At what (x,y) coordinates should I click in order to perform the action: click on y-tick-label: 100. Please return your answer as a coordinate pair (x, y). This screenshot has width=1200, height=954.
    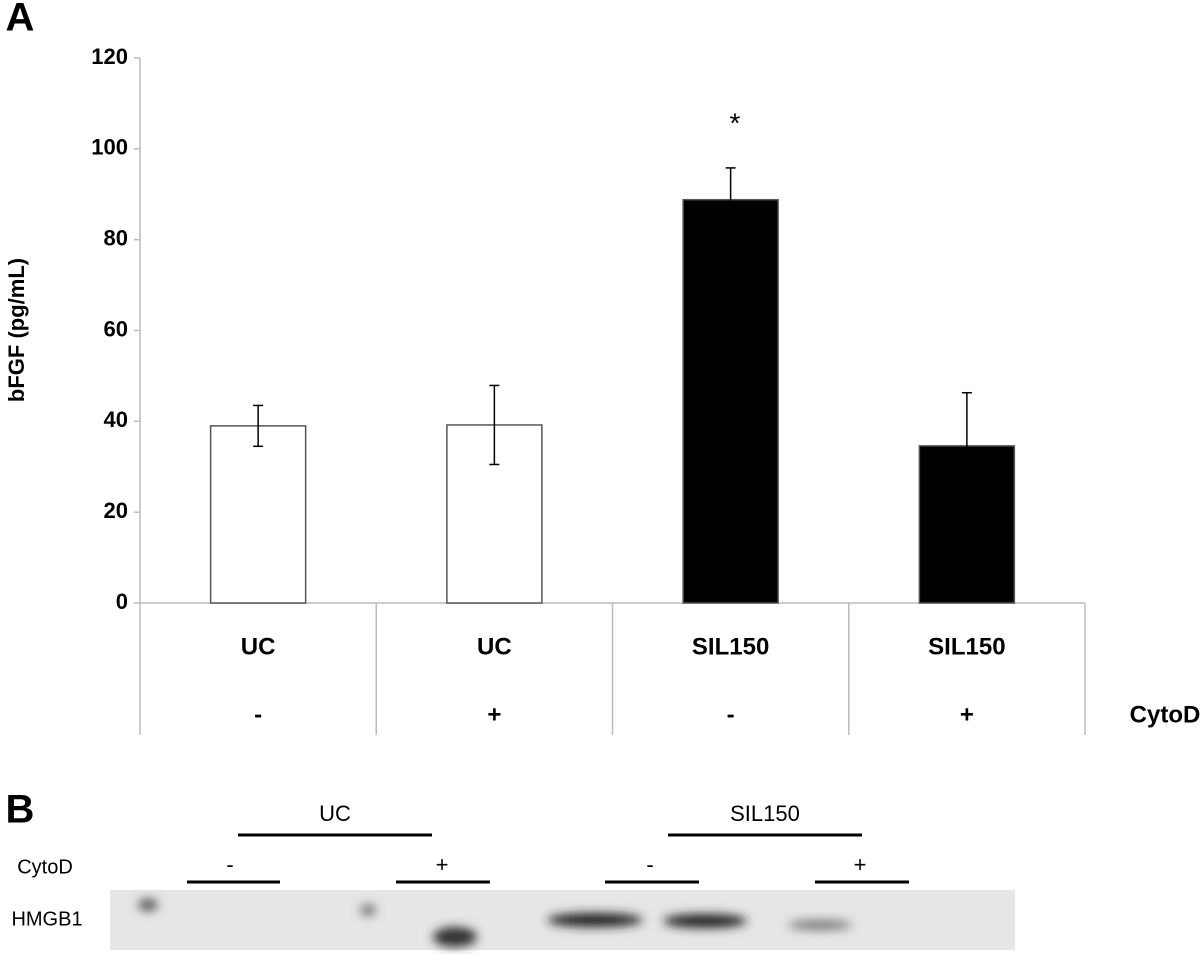
    Looking at the image, I should click on (109, 147).